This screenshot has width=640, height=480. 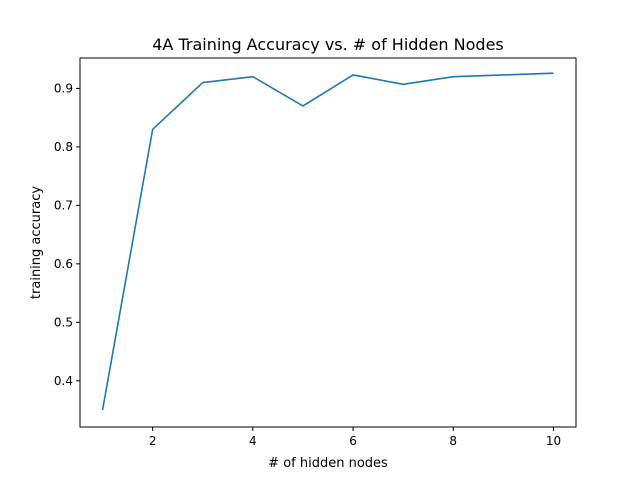 What do you see at coordinates (63, 88) in the screenshot?
I see `y-tick-label: 0.9` at bounding box center [63, 88].